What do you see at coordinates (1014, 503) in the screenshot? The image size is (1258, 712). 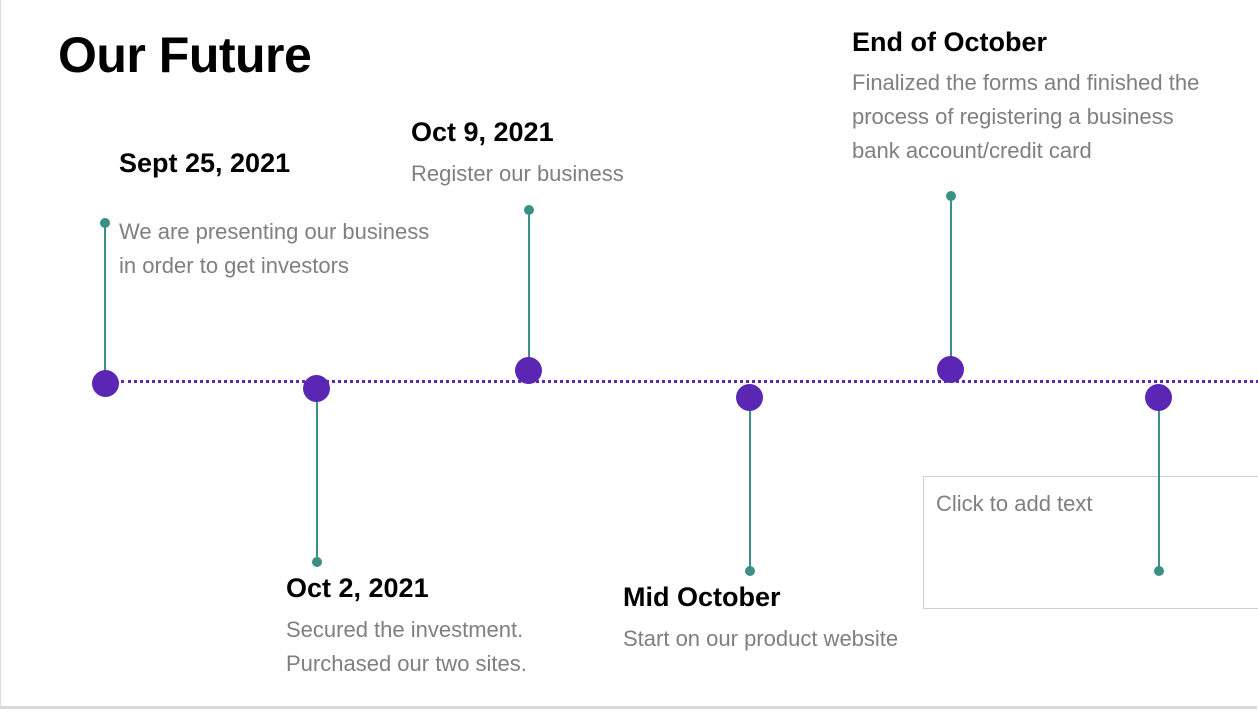 I see `placeholder-label: Click to add text` at bounding box center [1014, 503].